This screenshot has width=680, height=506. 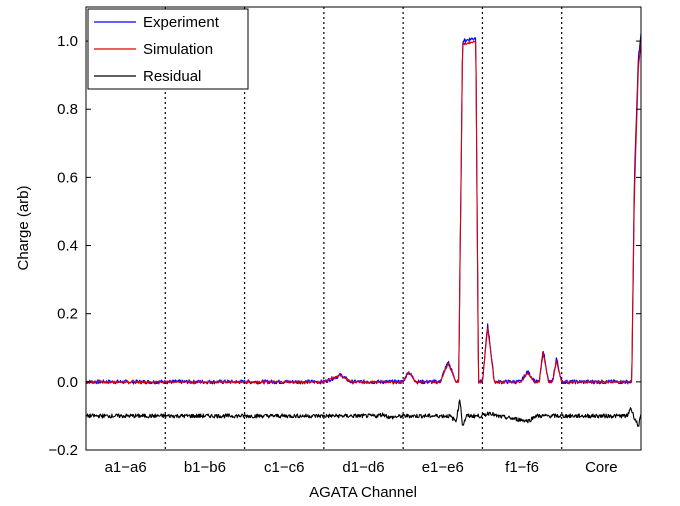 What do you see at coordinates (23, 227) in the screenshot?
I see `y-axis-label: Charge (arb)` at bounding box center [23, 227].